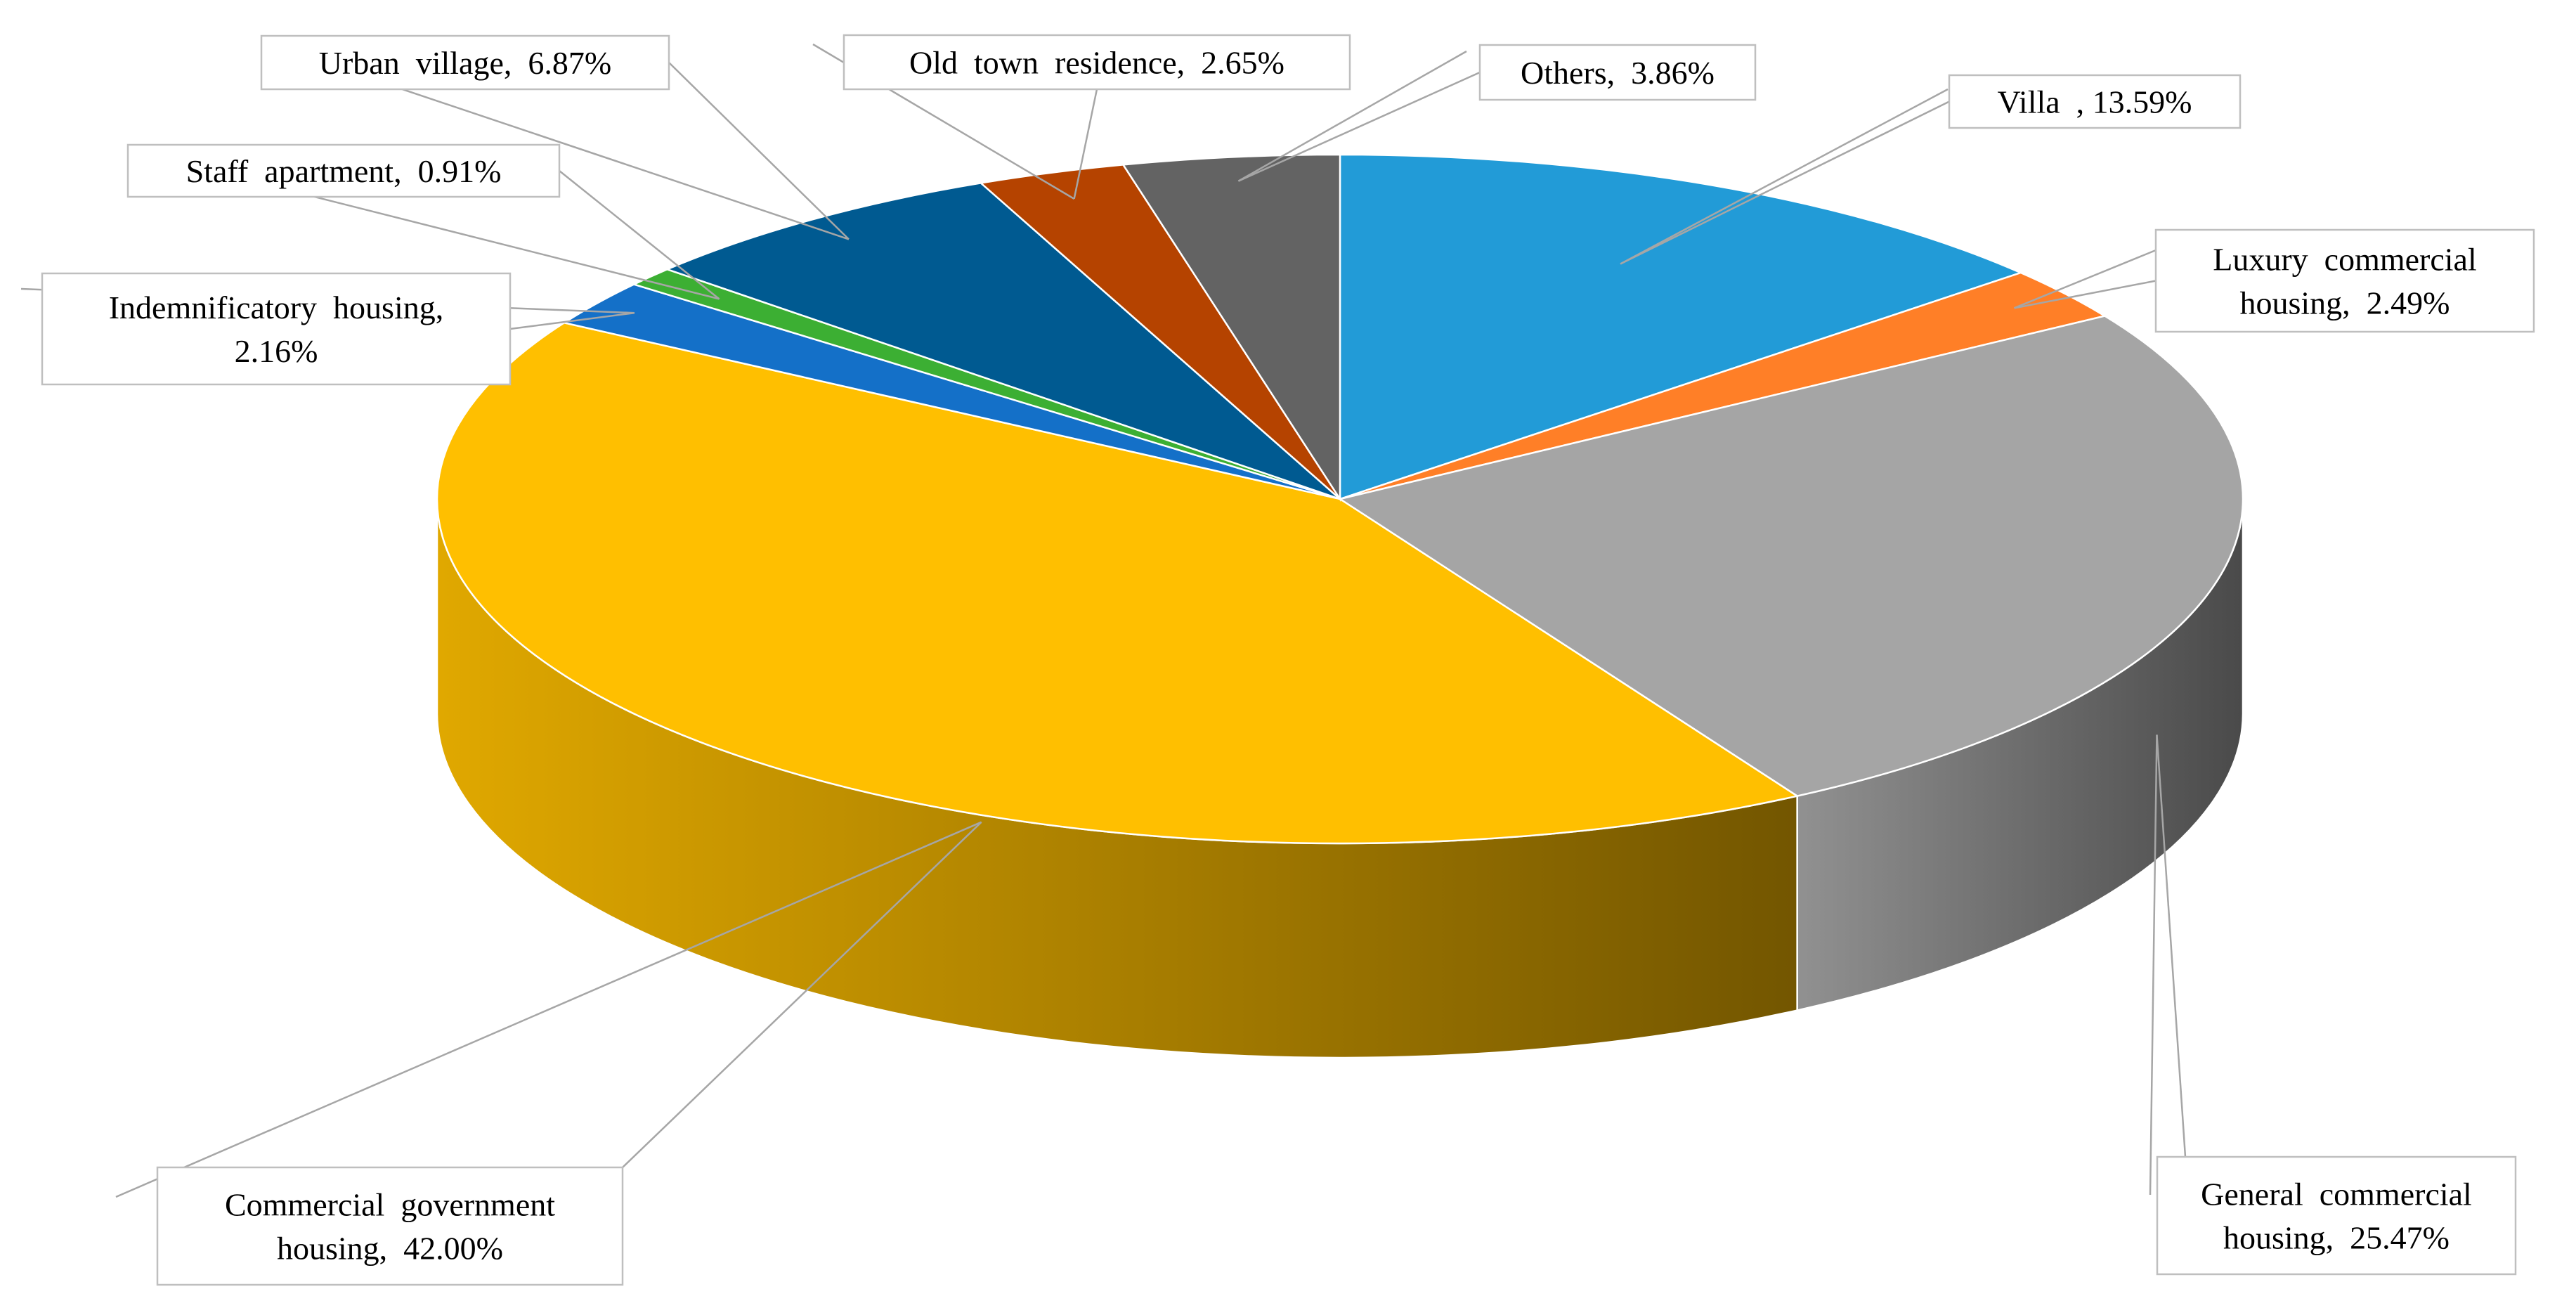 The width and height of the screenshot is (2576, 1315). What do you see at coordinates (390, 1249) in the screenshot?
I see `data-label-text: housing, 42.00%` at bounding box center [390, 1249].